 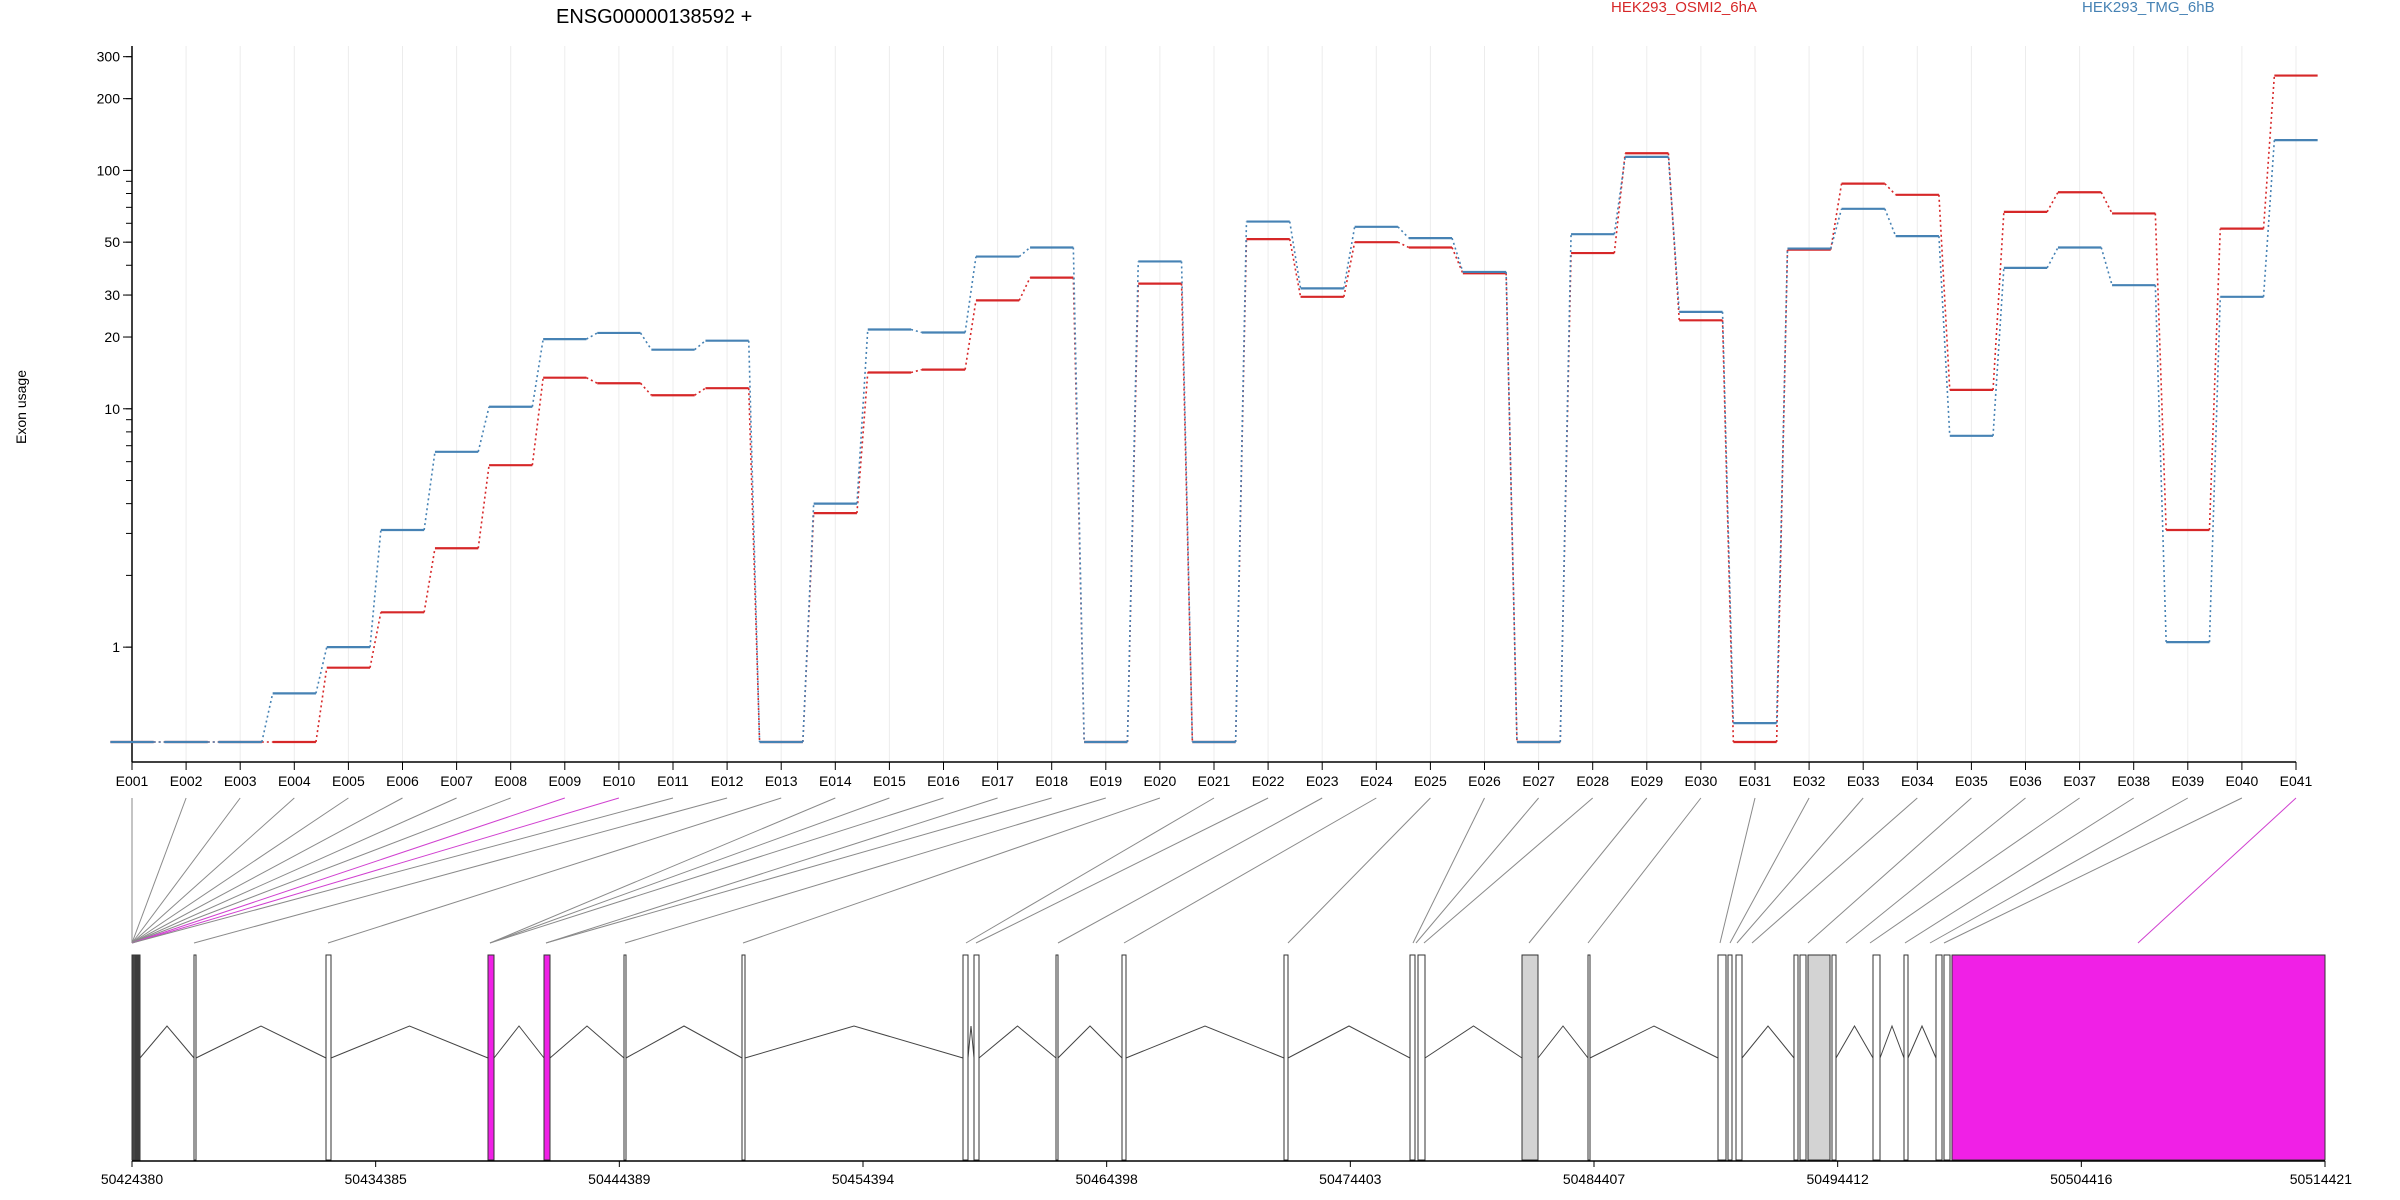 I want to click on coord-label: 50474403, so click(x=1350, y=1179).